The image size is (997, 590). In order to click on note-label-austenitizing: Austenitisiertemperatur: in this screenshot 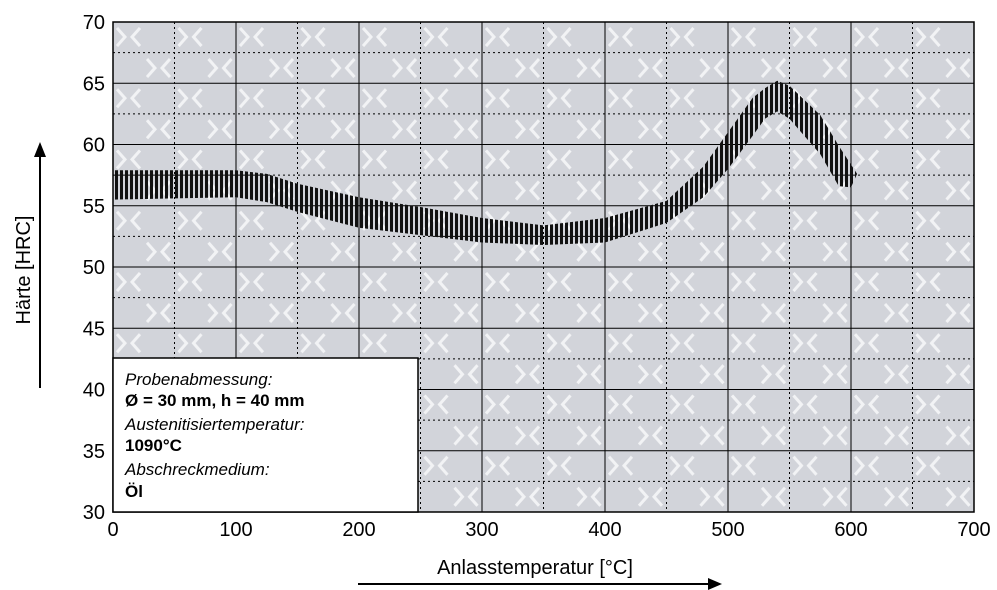, I will do `click(214, 424)`.